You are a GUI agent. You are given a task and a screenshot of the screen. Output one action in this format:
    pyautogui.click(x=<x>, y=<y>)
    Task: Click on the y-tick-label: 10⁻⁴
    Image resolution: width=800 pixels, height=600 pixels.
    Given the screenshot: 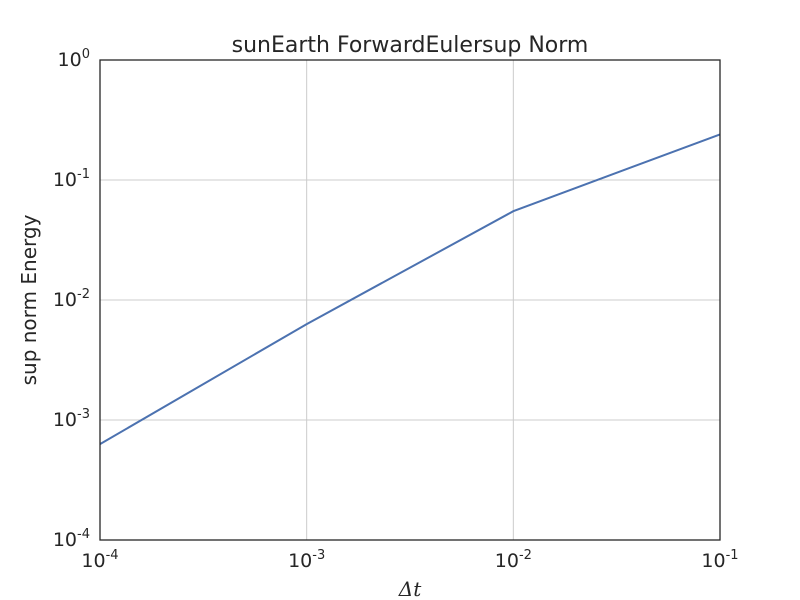 What is the action you would take?
    pyautogui.click(x=71, y=539)
    